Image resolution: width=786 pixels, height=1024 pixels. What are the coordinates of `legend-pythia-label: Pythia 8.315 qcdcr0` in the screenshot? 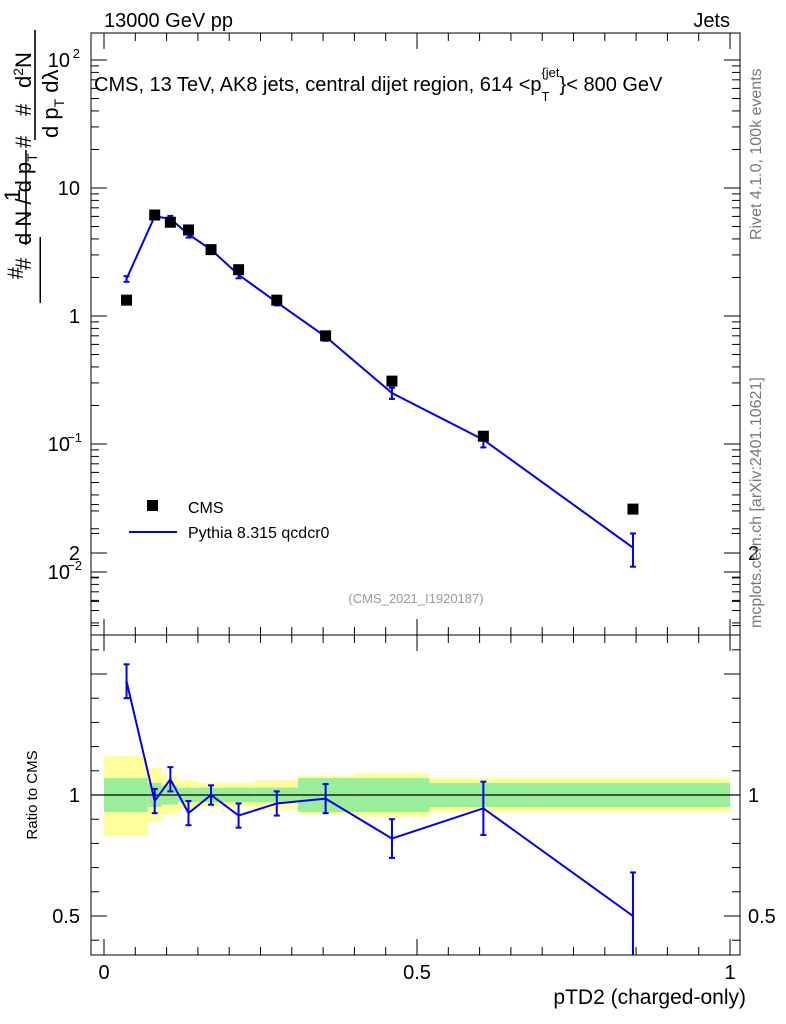 It's located at (259, 533).